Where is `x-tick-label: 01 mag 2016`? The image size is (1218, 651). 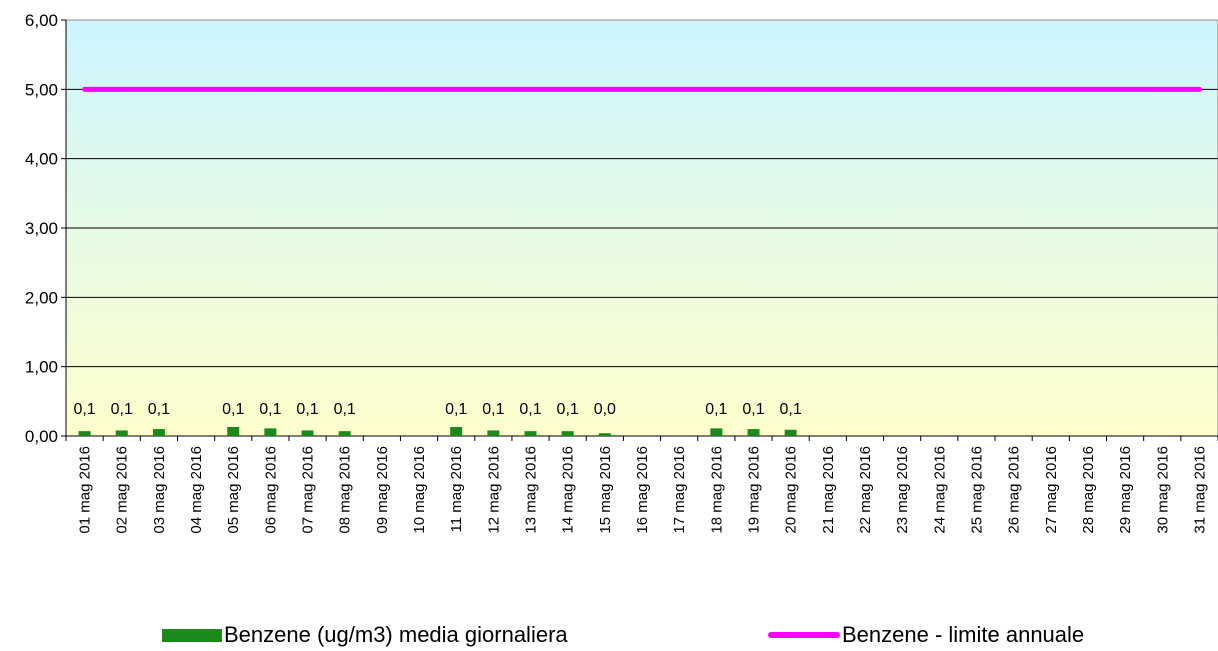
x-tick-label: 01 mag 2016 is located at coordinates (85, 490).